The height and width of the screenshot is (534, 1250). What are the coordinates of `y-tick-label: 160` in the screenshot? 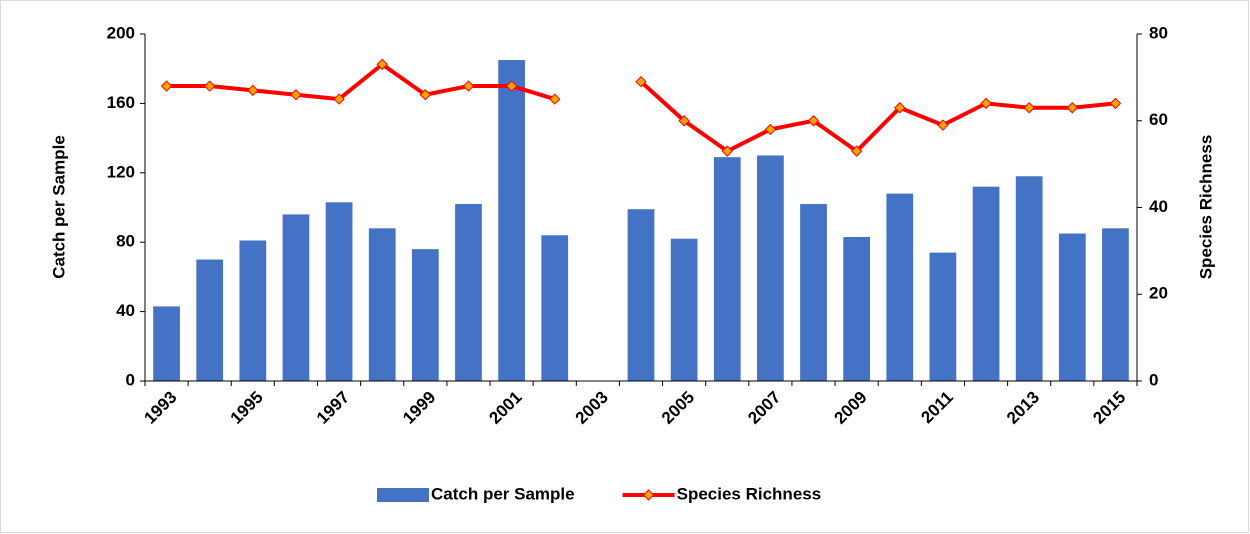 It's located at (121, 102).